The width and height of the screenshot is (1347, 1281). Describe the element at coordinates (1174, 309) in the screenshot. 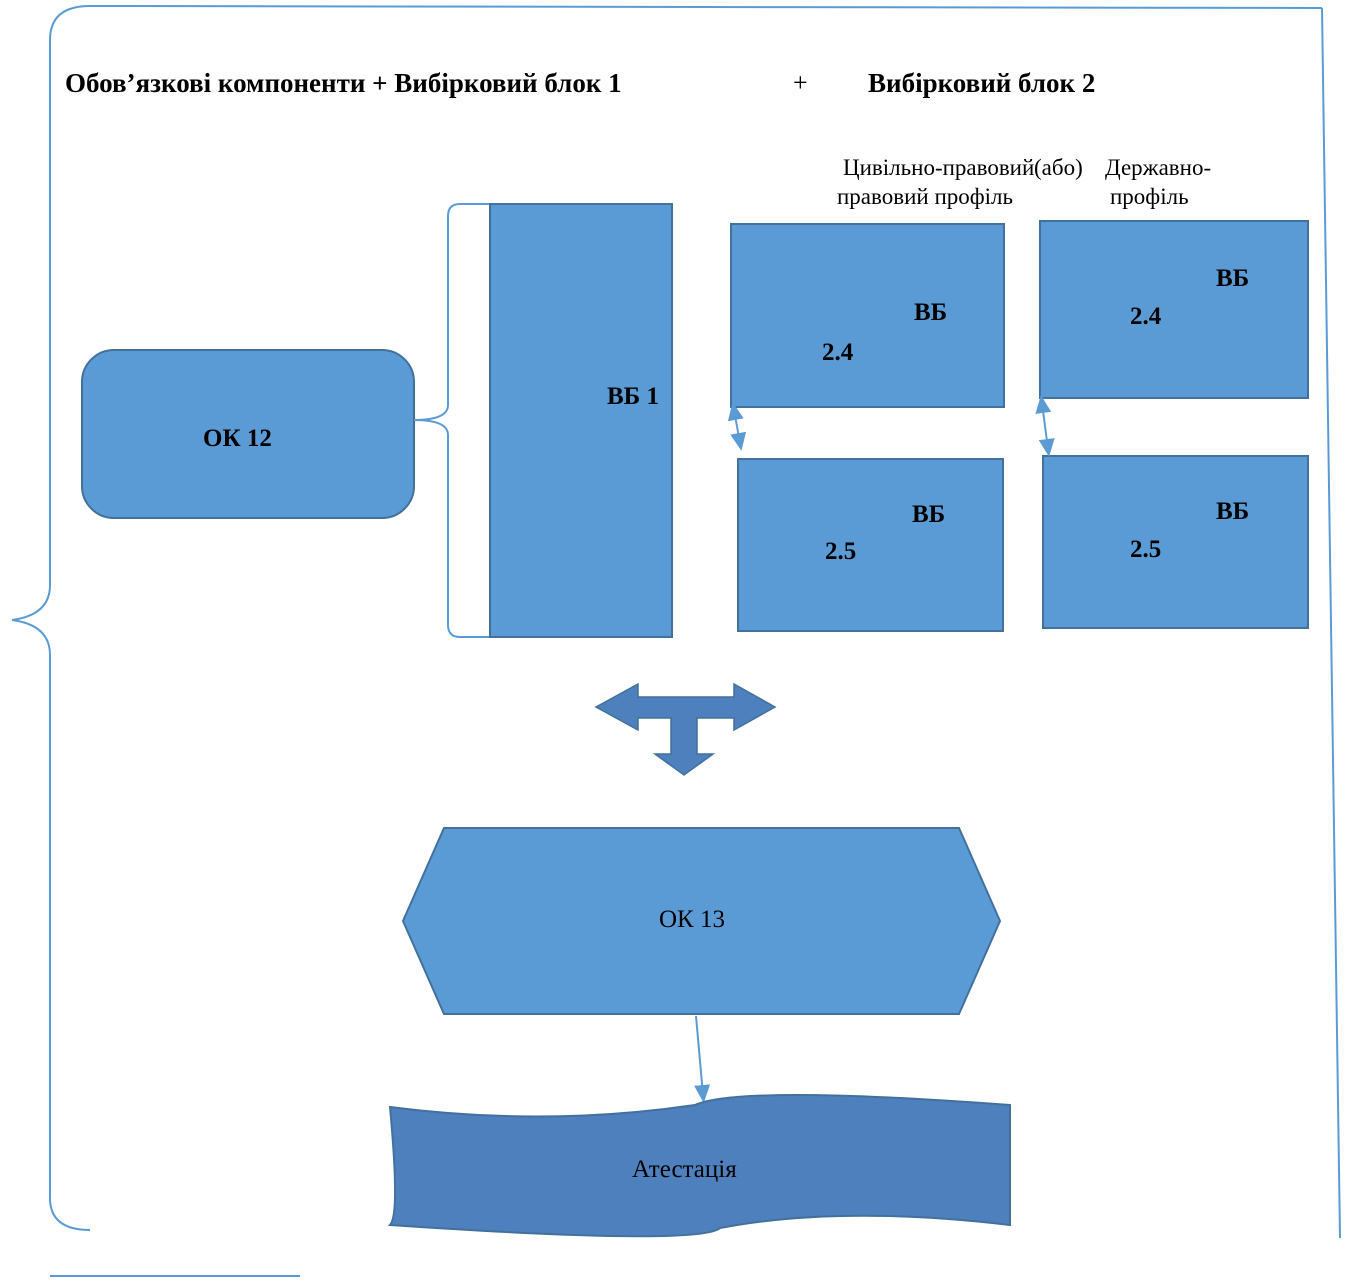

I see `state-vb-2-4-box` at that location.